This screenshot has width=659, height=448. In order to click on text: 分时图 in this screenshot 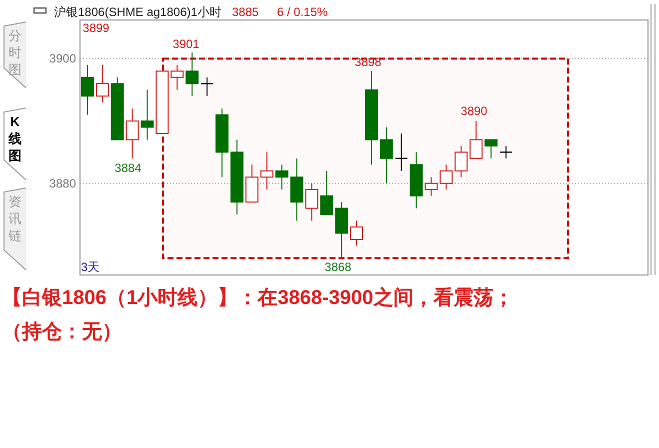, I will do `click(15, 52)`.